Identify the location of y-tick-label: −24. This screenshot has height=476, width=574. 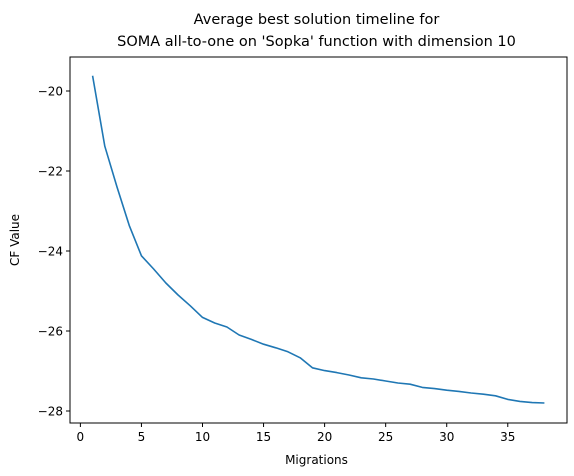
(50, 252).